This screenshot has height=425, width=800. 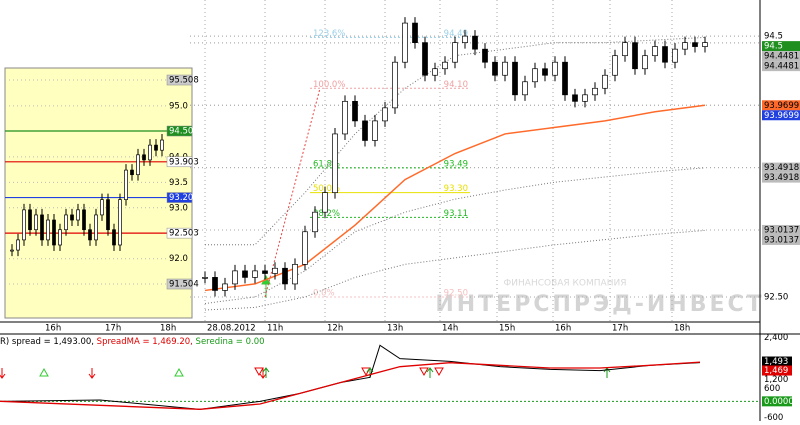 I want to click on spread-line, so click(x=350, y=377).